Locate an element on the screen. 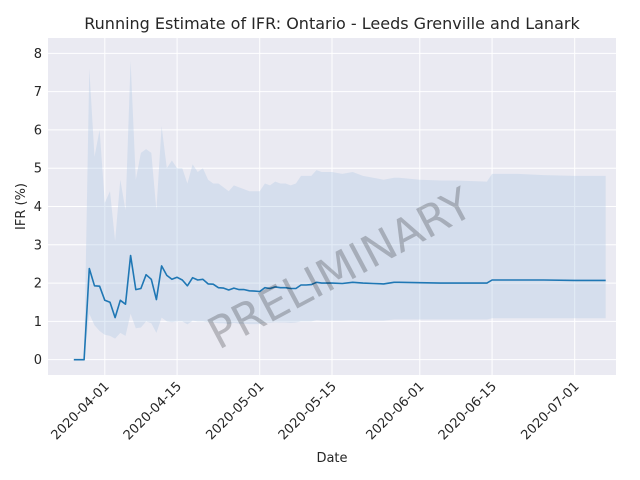 The height and width of the screenshot is (480, 640). y-tick-label: 6 is located at coordinates (38, 130).